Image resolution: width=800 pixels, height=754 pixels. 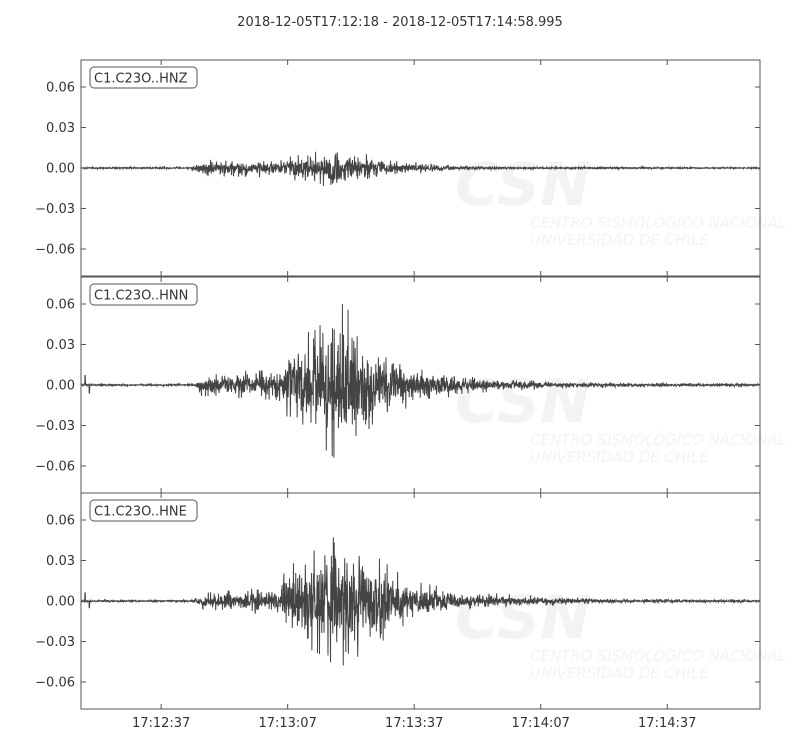 What do you see at coordinates (414, 723) in the screenshot?
I see `x-tick-label: 17:13:37` at bounding box center [414, 723].